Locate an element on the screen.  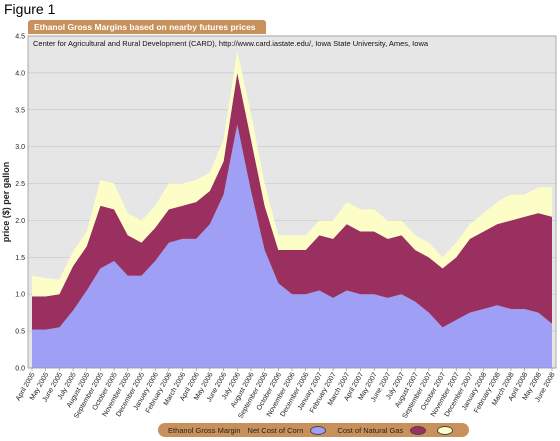
y-tick-label: 0.0 is located at coordinates (20, 369).